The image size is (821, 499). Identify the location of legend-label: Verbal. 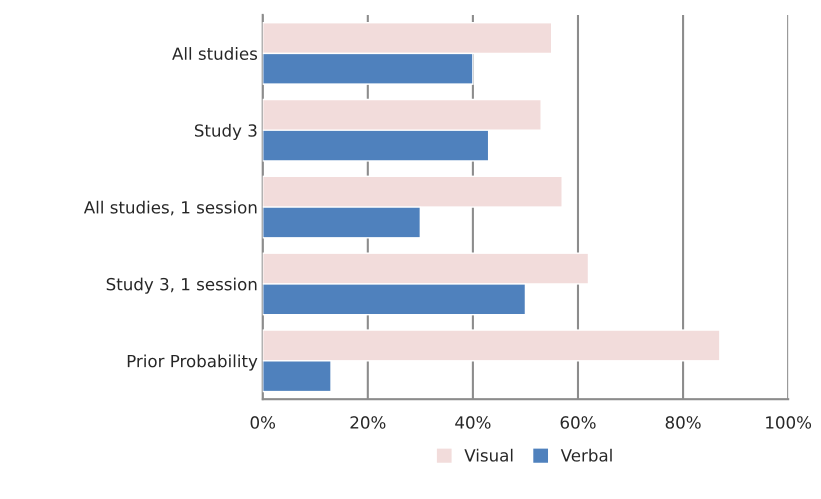
(586, 455).